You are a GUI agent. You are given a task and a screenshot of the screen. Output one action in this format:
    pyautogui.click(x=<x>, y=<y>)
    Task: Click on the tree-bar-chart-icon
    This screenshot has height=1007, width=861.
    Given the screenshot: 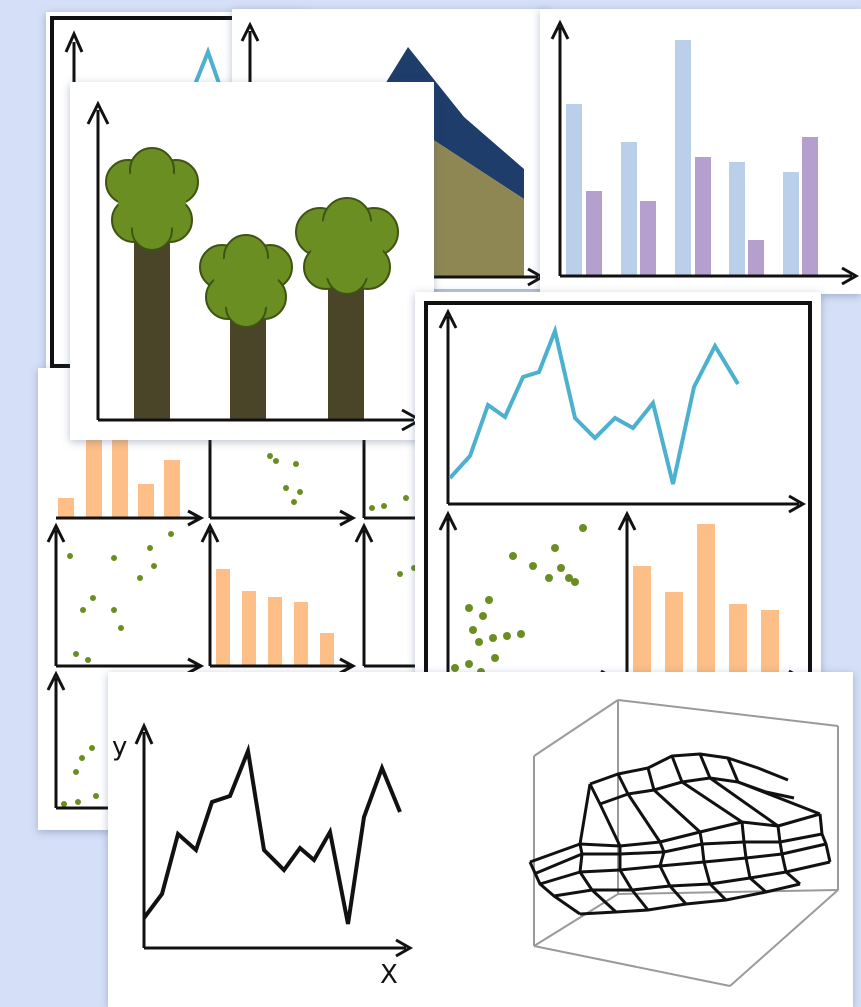 What is the action you would take?
    pyautogui.click(x=255, y=266)
    